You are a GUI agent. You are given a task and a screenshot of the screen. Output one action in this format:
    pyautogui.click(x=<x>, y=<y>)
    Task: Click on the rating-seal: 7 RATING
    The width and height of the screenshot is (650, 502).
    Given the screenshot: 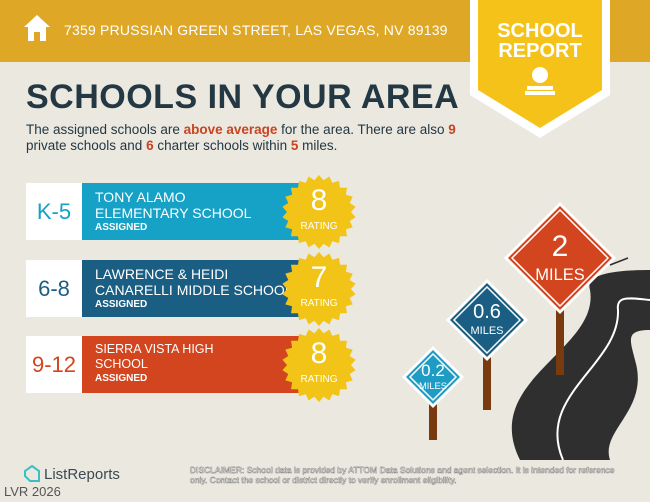 What is the action you would take?
    pyautogui.click(x=319, y=289)
    